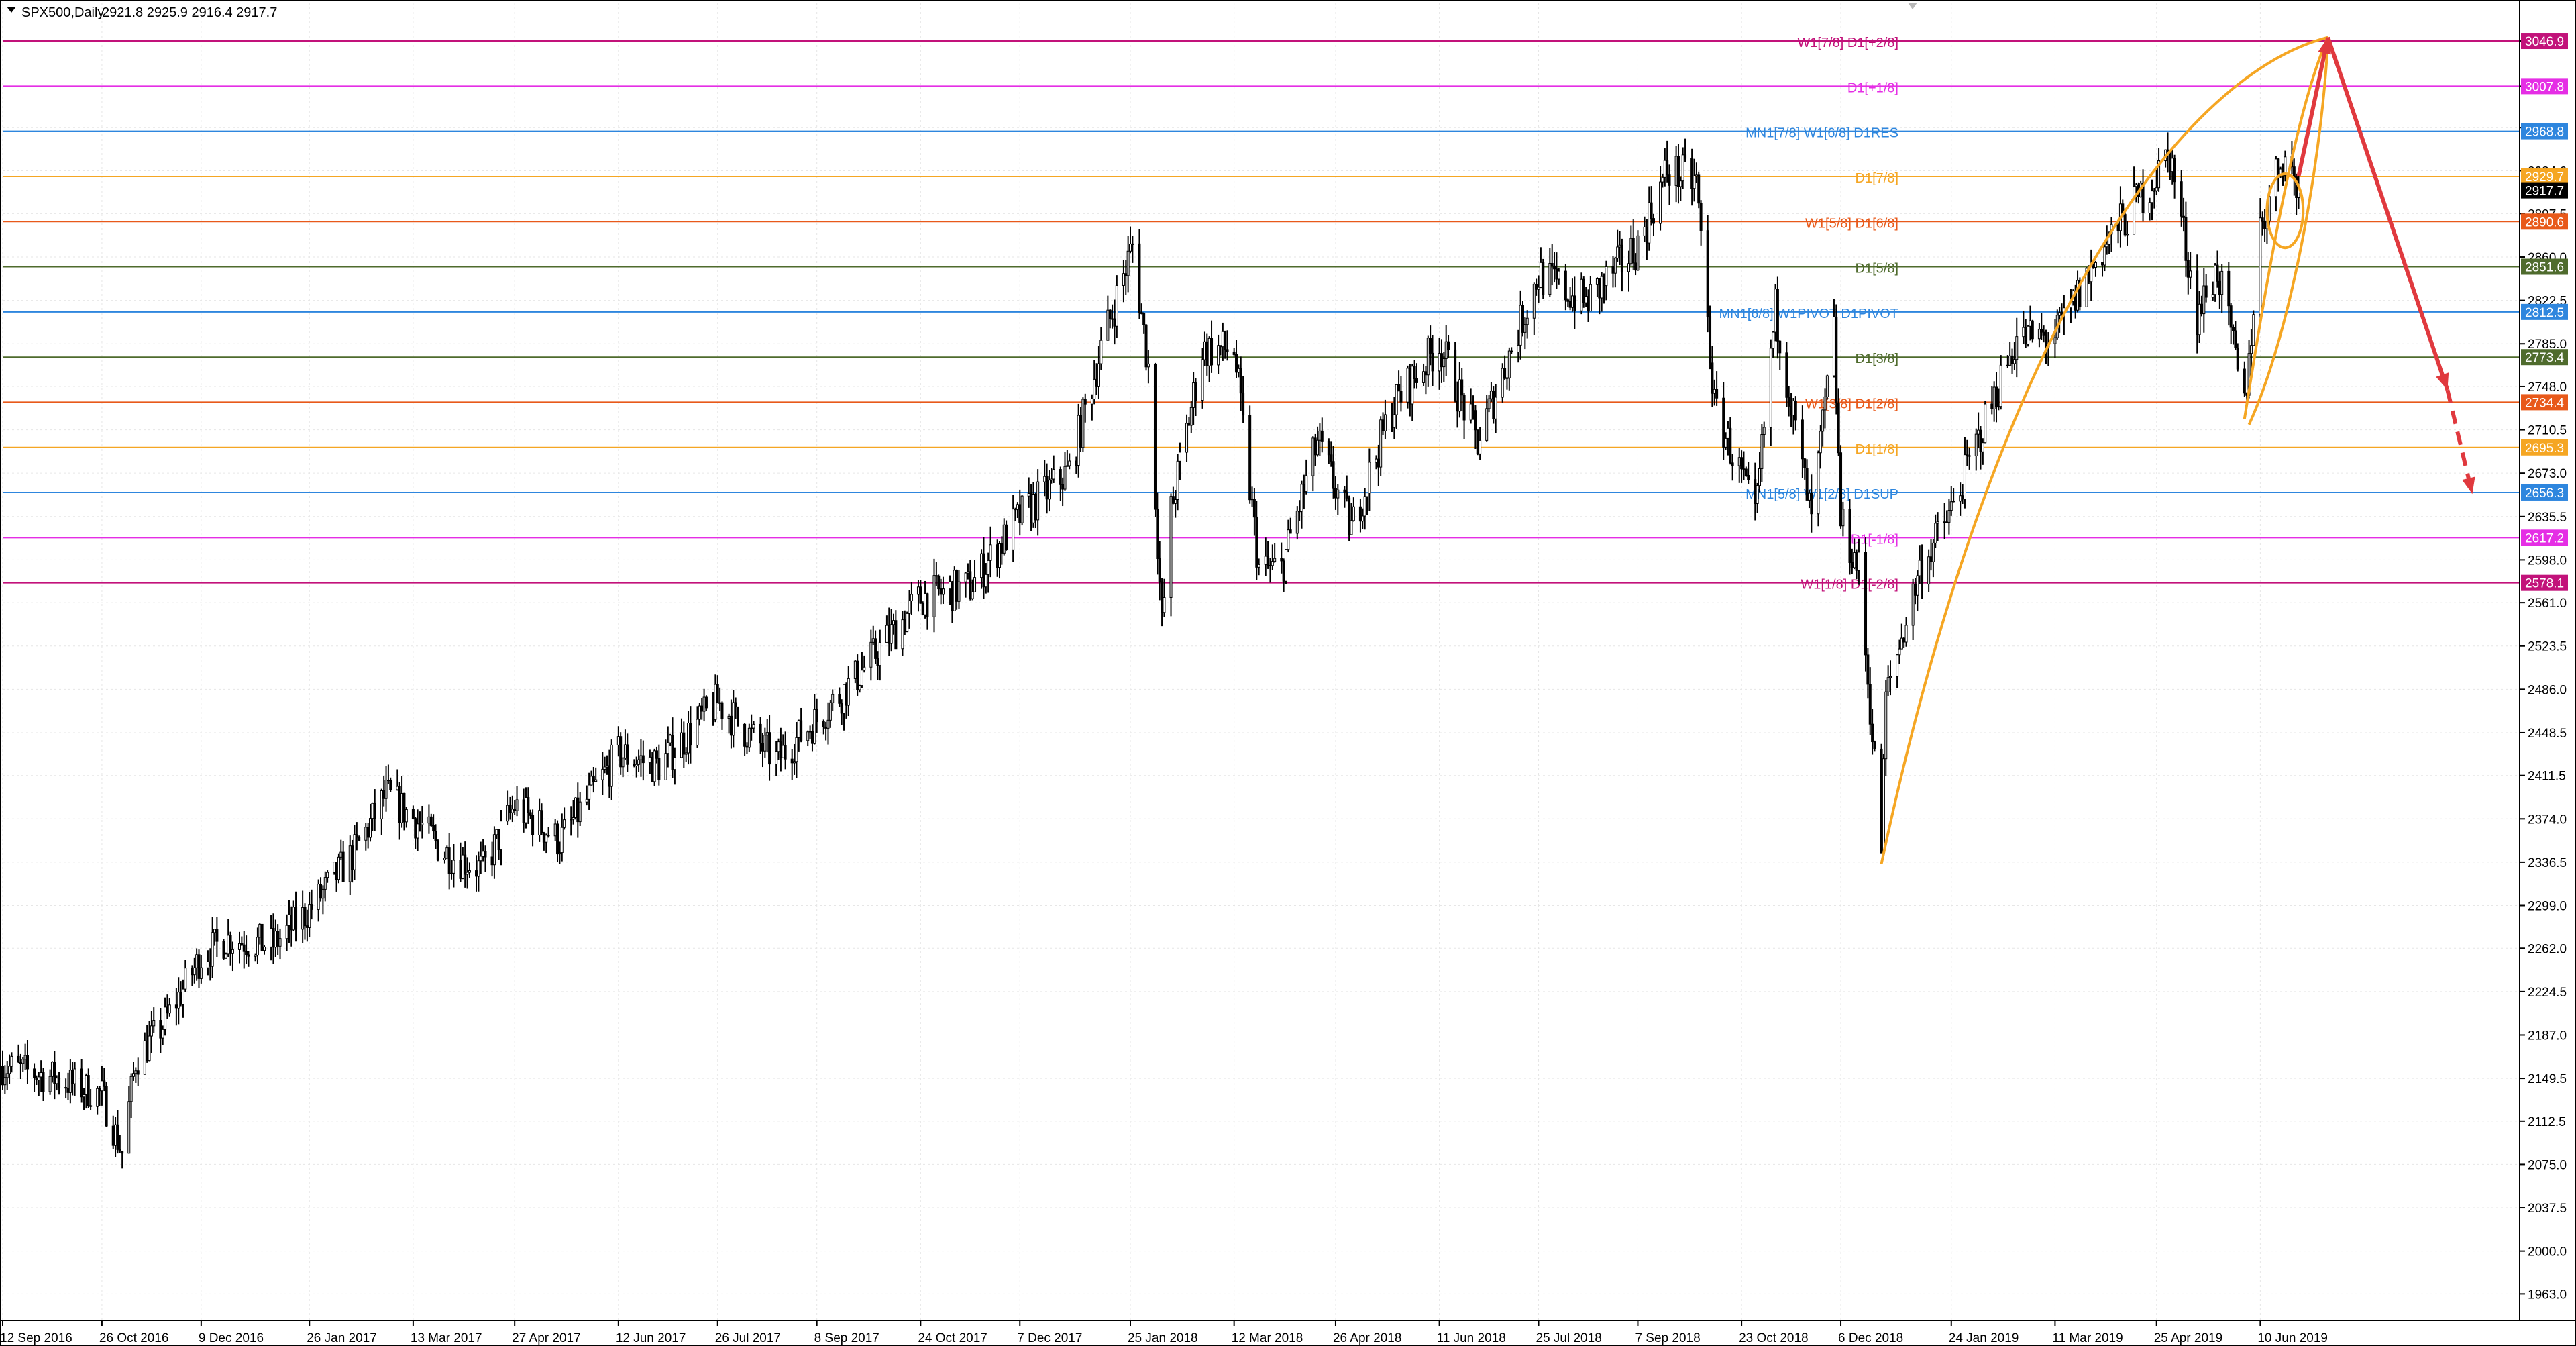 Image resolution: width=2576 pixels, height=1346 pixels. Describe the element at coordinates (1877, 450) in the screenshot. I see `level-label: D1[1/8]` at that location.